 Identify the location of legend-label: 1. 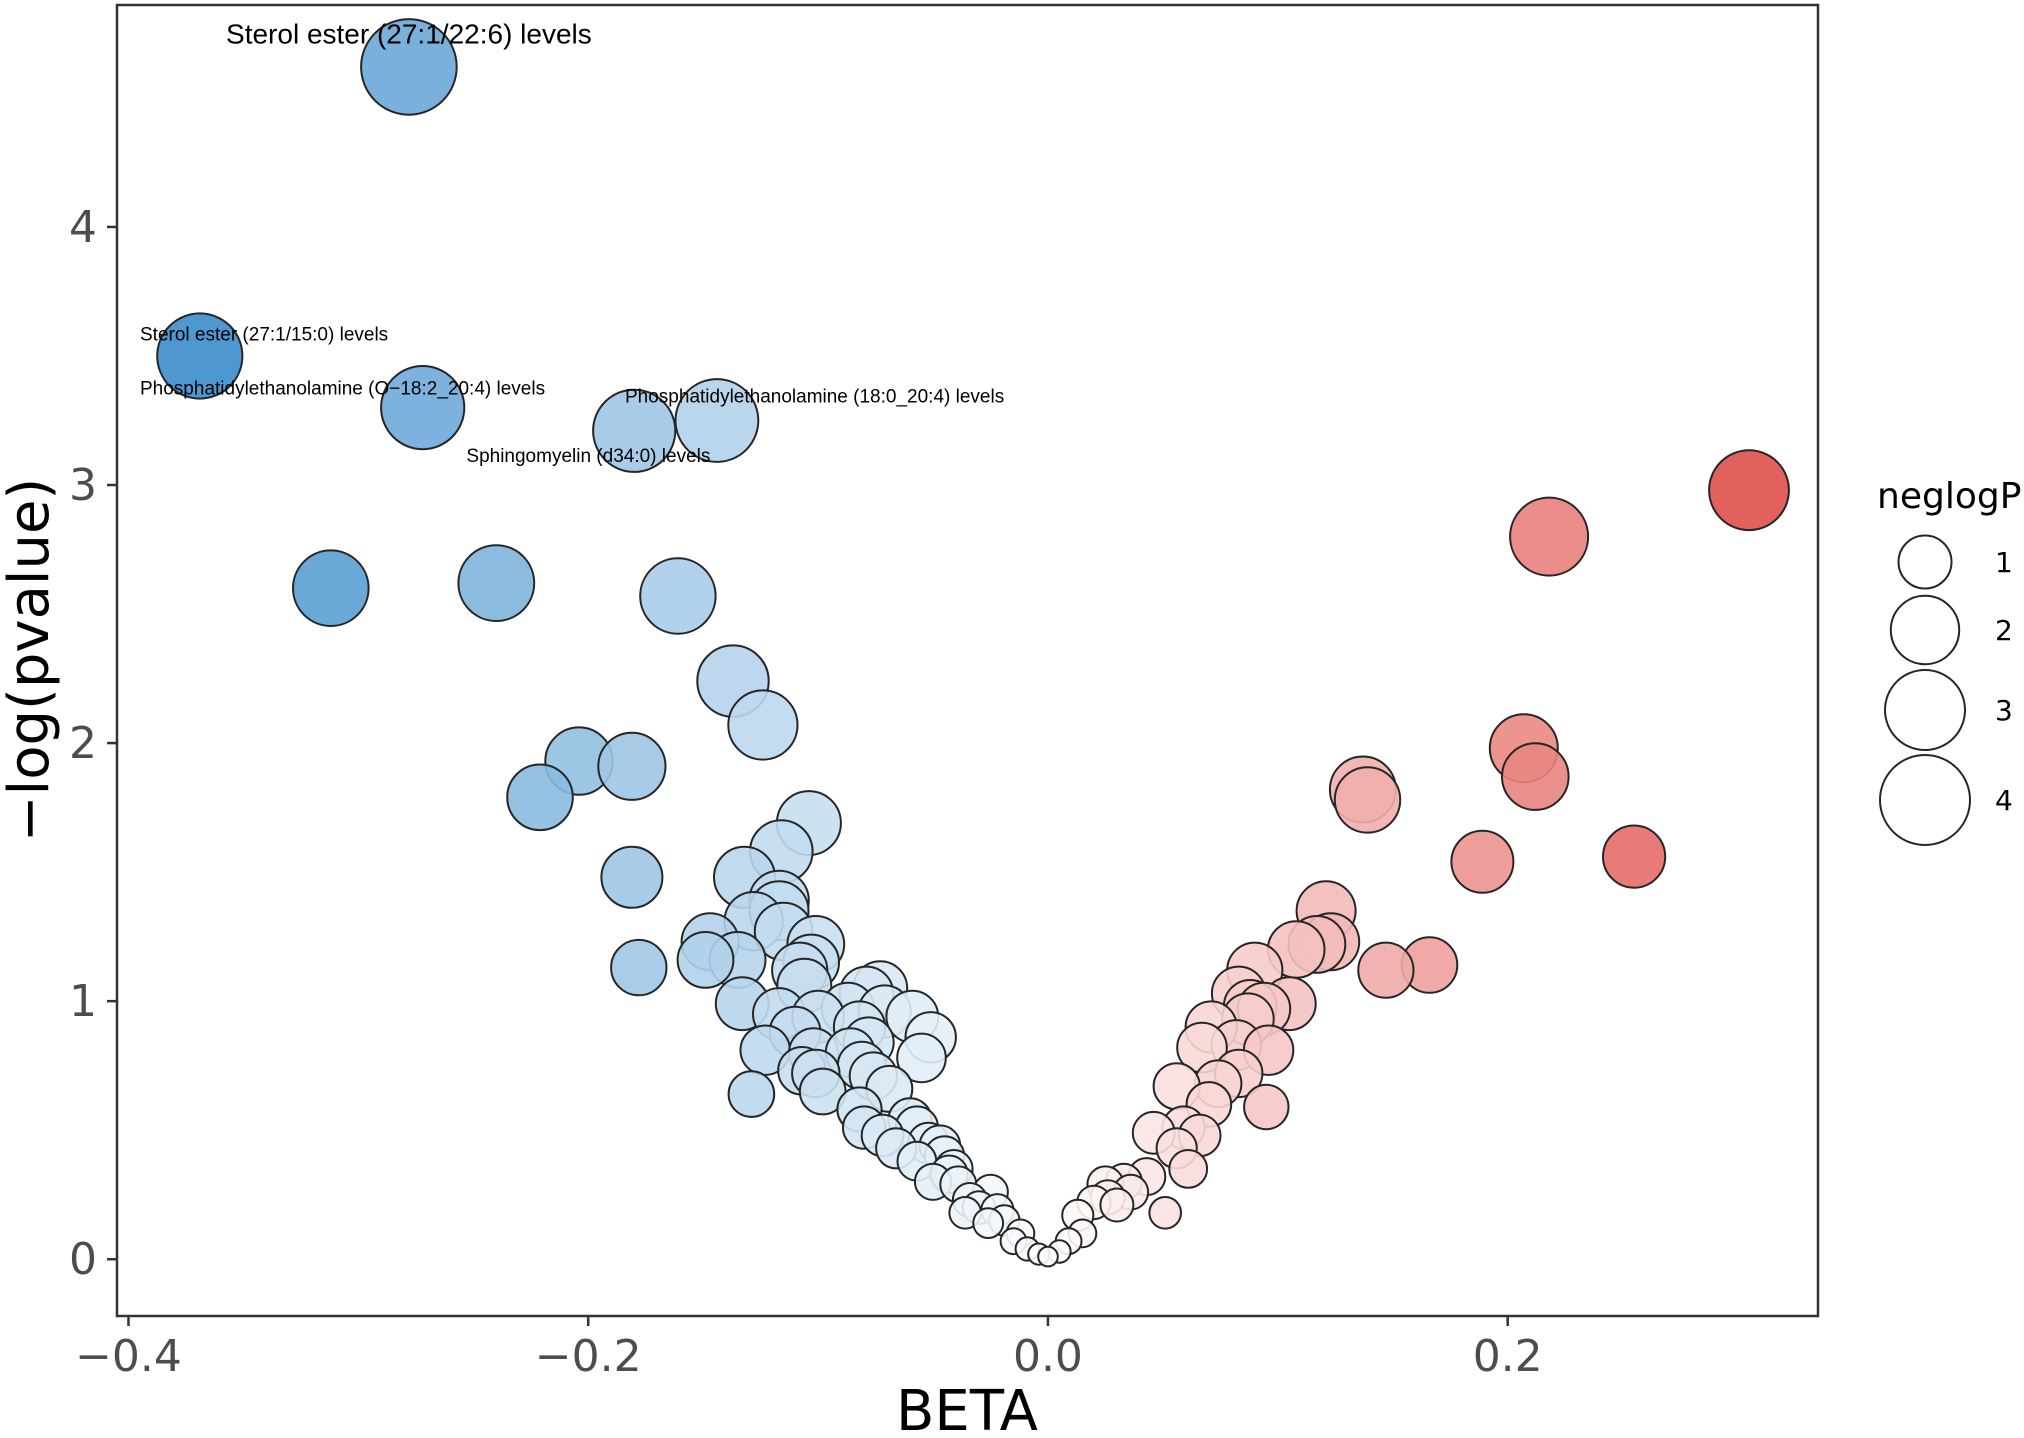
(2004, 562).